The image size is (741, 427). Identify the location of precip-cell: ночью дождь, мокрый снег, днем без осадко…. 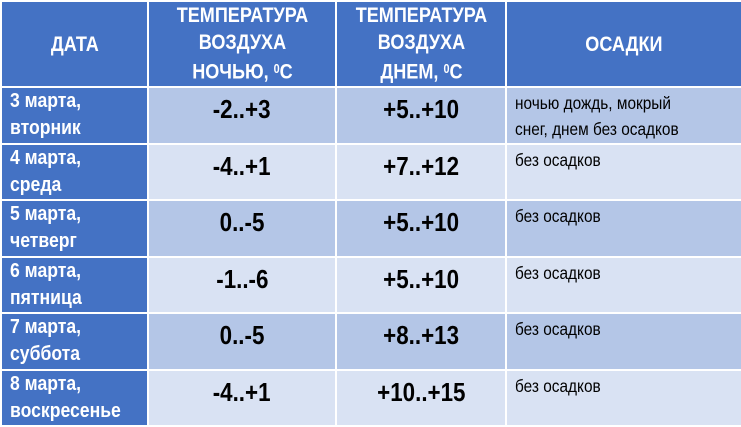
(623, 115).